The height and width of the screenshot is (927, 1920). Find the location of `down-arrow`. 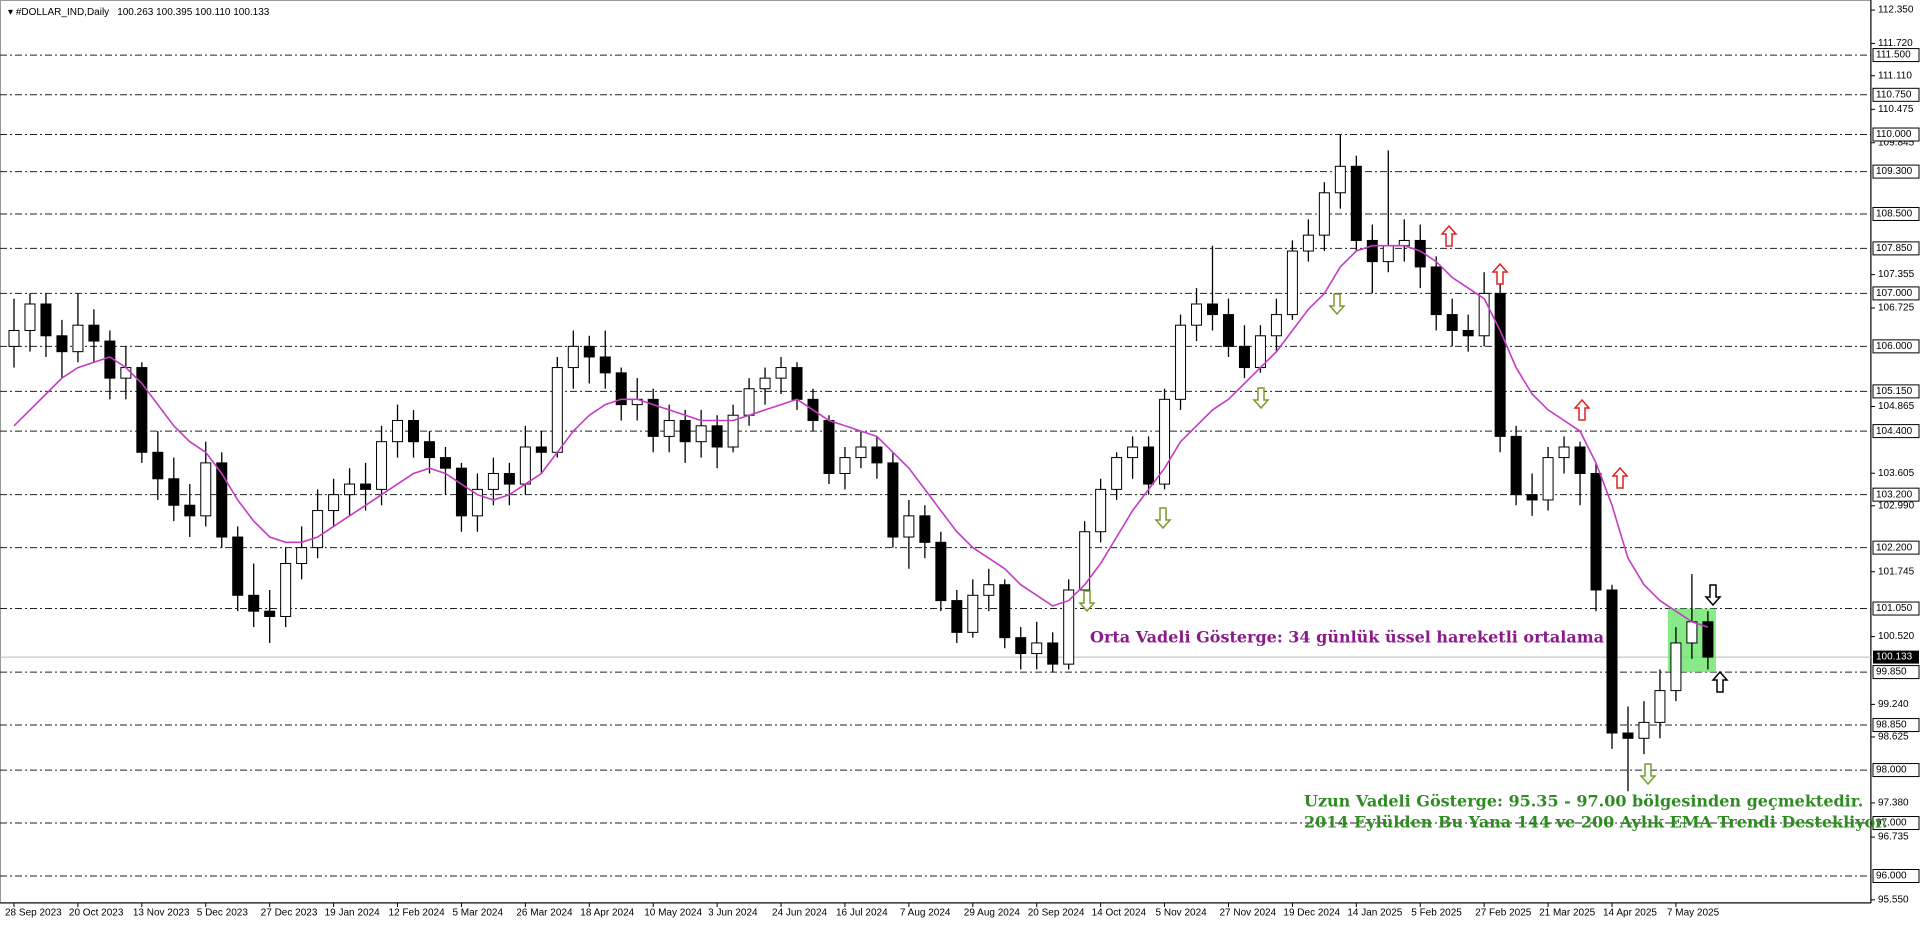

down-arrow is located at coordinates (1449, 235).